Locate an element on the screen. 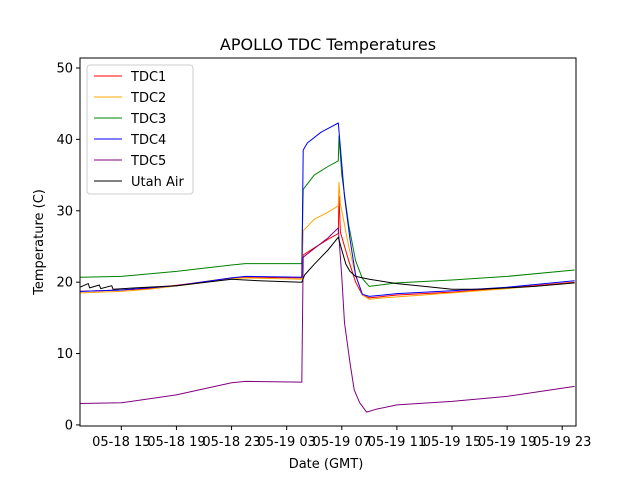  y-tick-label: 40 is located at coordinates (64, 140).